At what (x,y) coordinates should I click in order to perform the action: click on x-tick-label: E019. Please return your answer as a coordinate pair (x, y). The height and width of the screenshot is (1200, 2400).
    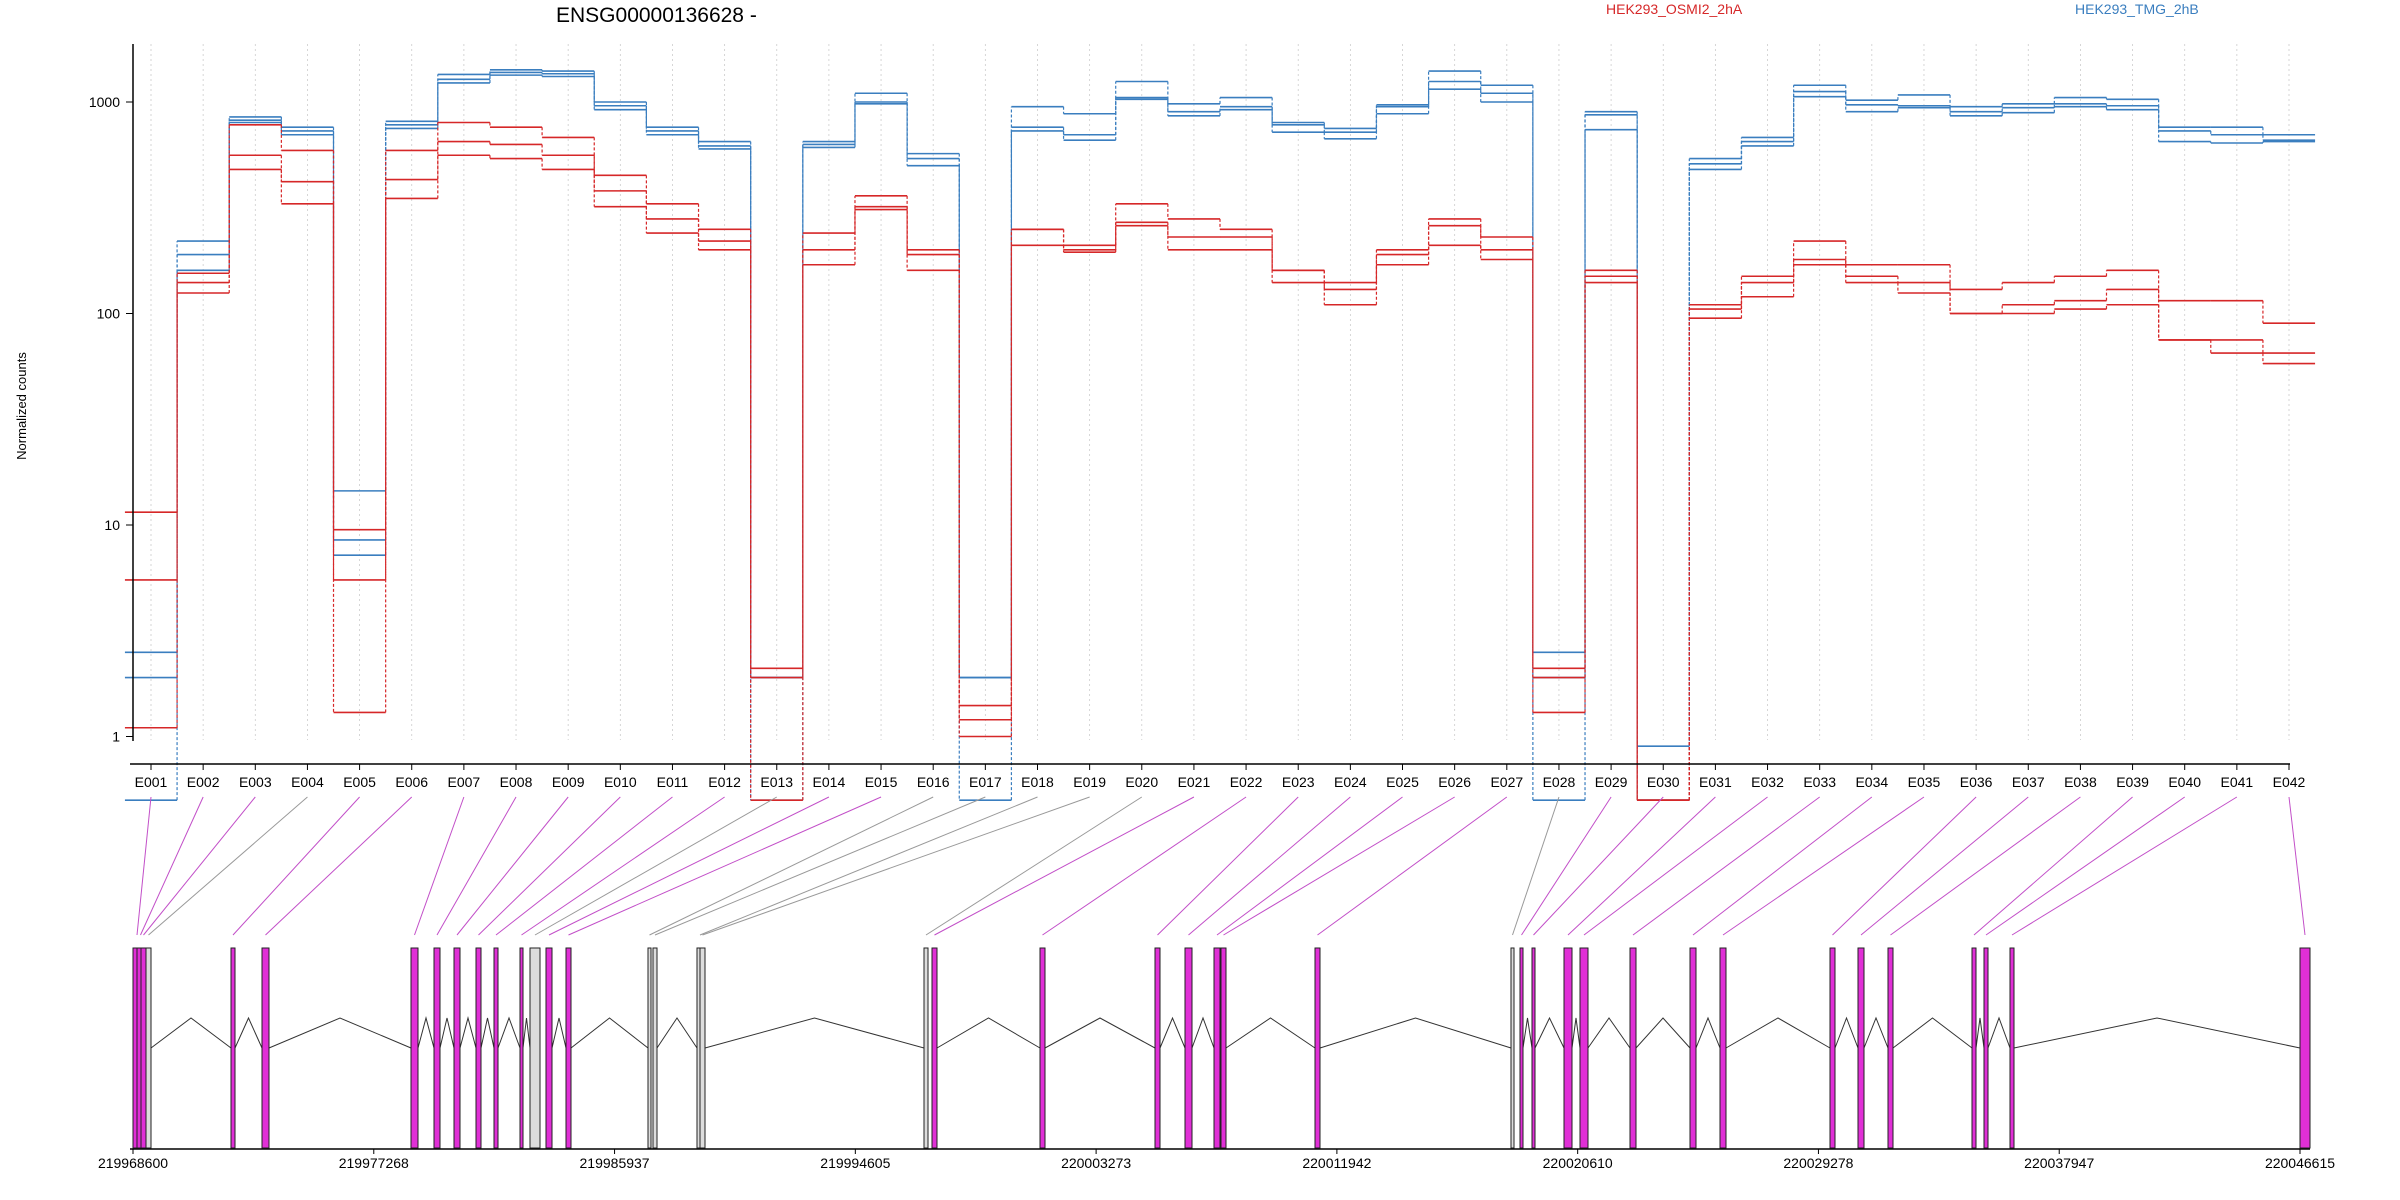
    Looking at the image, I should click on (1089, 782).